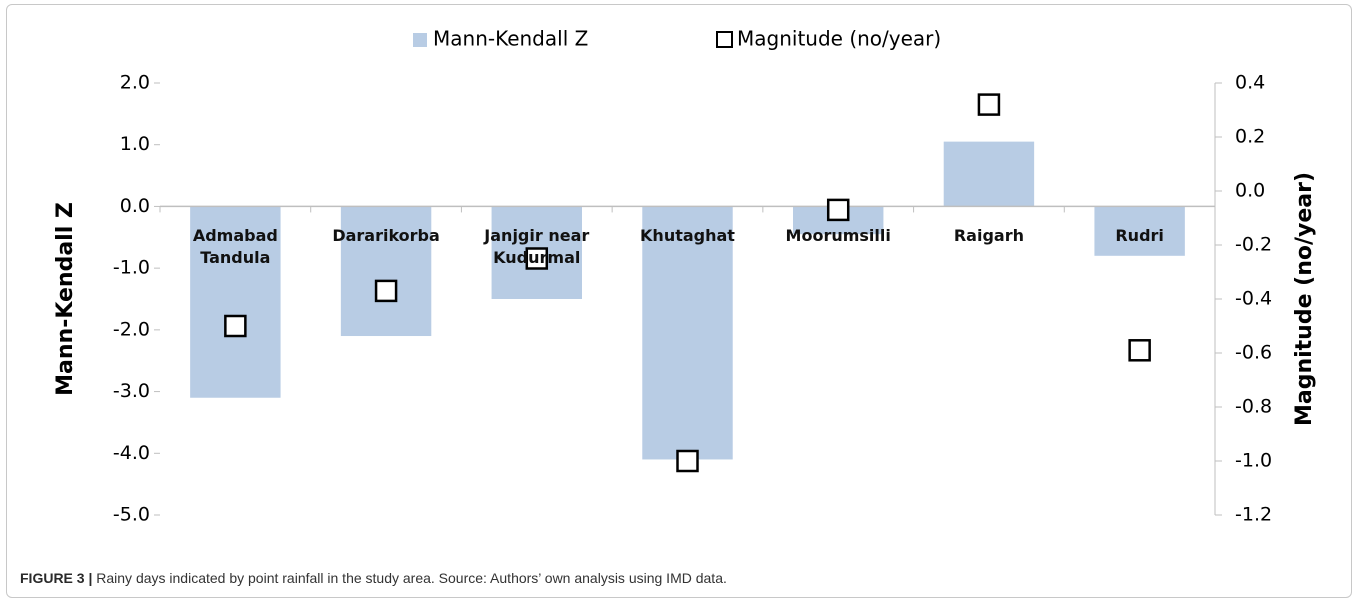 Image resolution: width=1360 pixels, height=606 pixels. I want to click on y-tick-label: -2.0, so click(131, 329).